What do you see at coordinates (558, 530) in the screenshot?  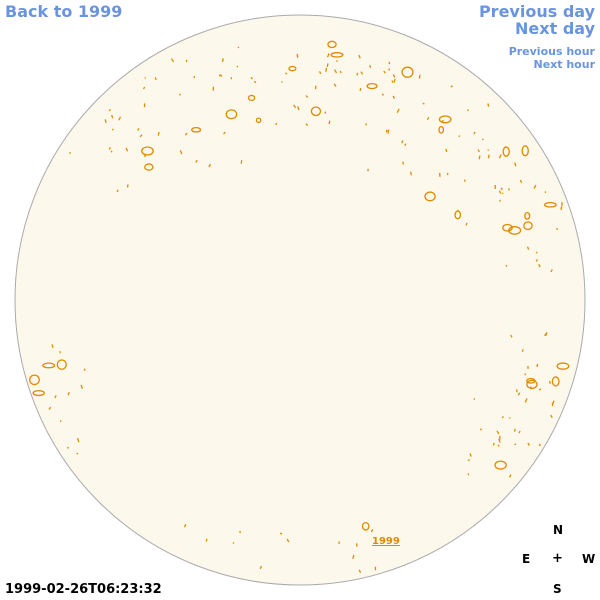 I see `compass-north-label: N` at bounding box center [558, 530].